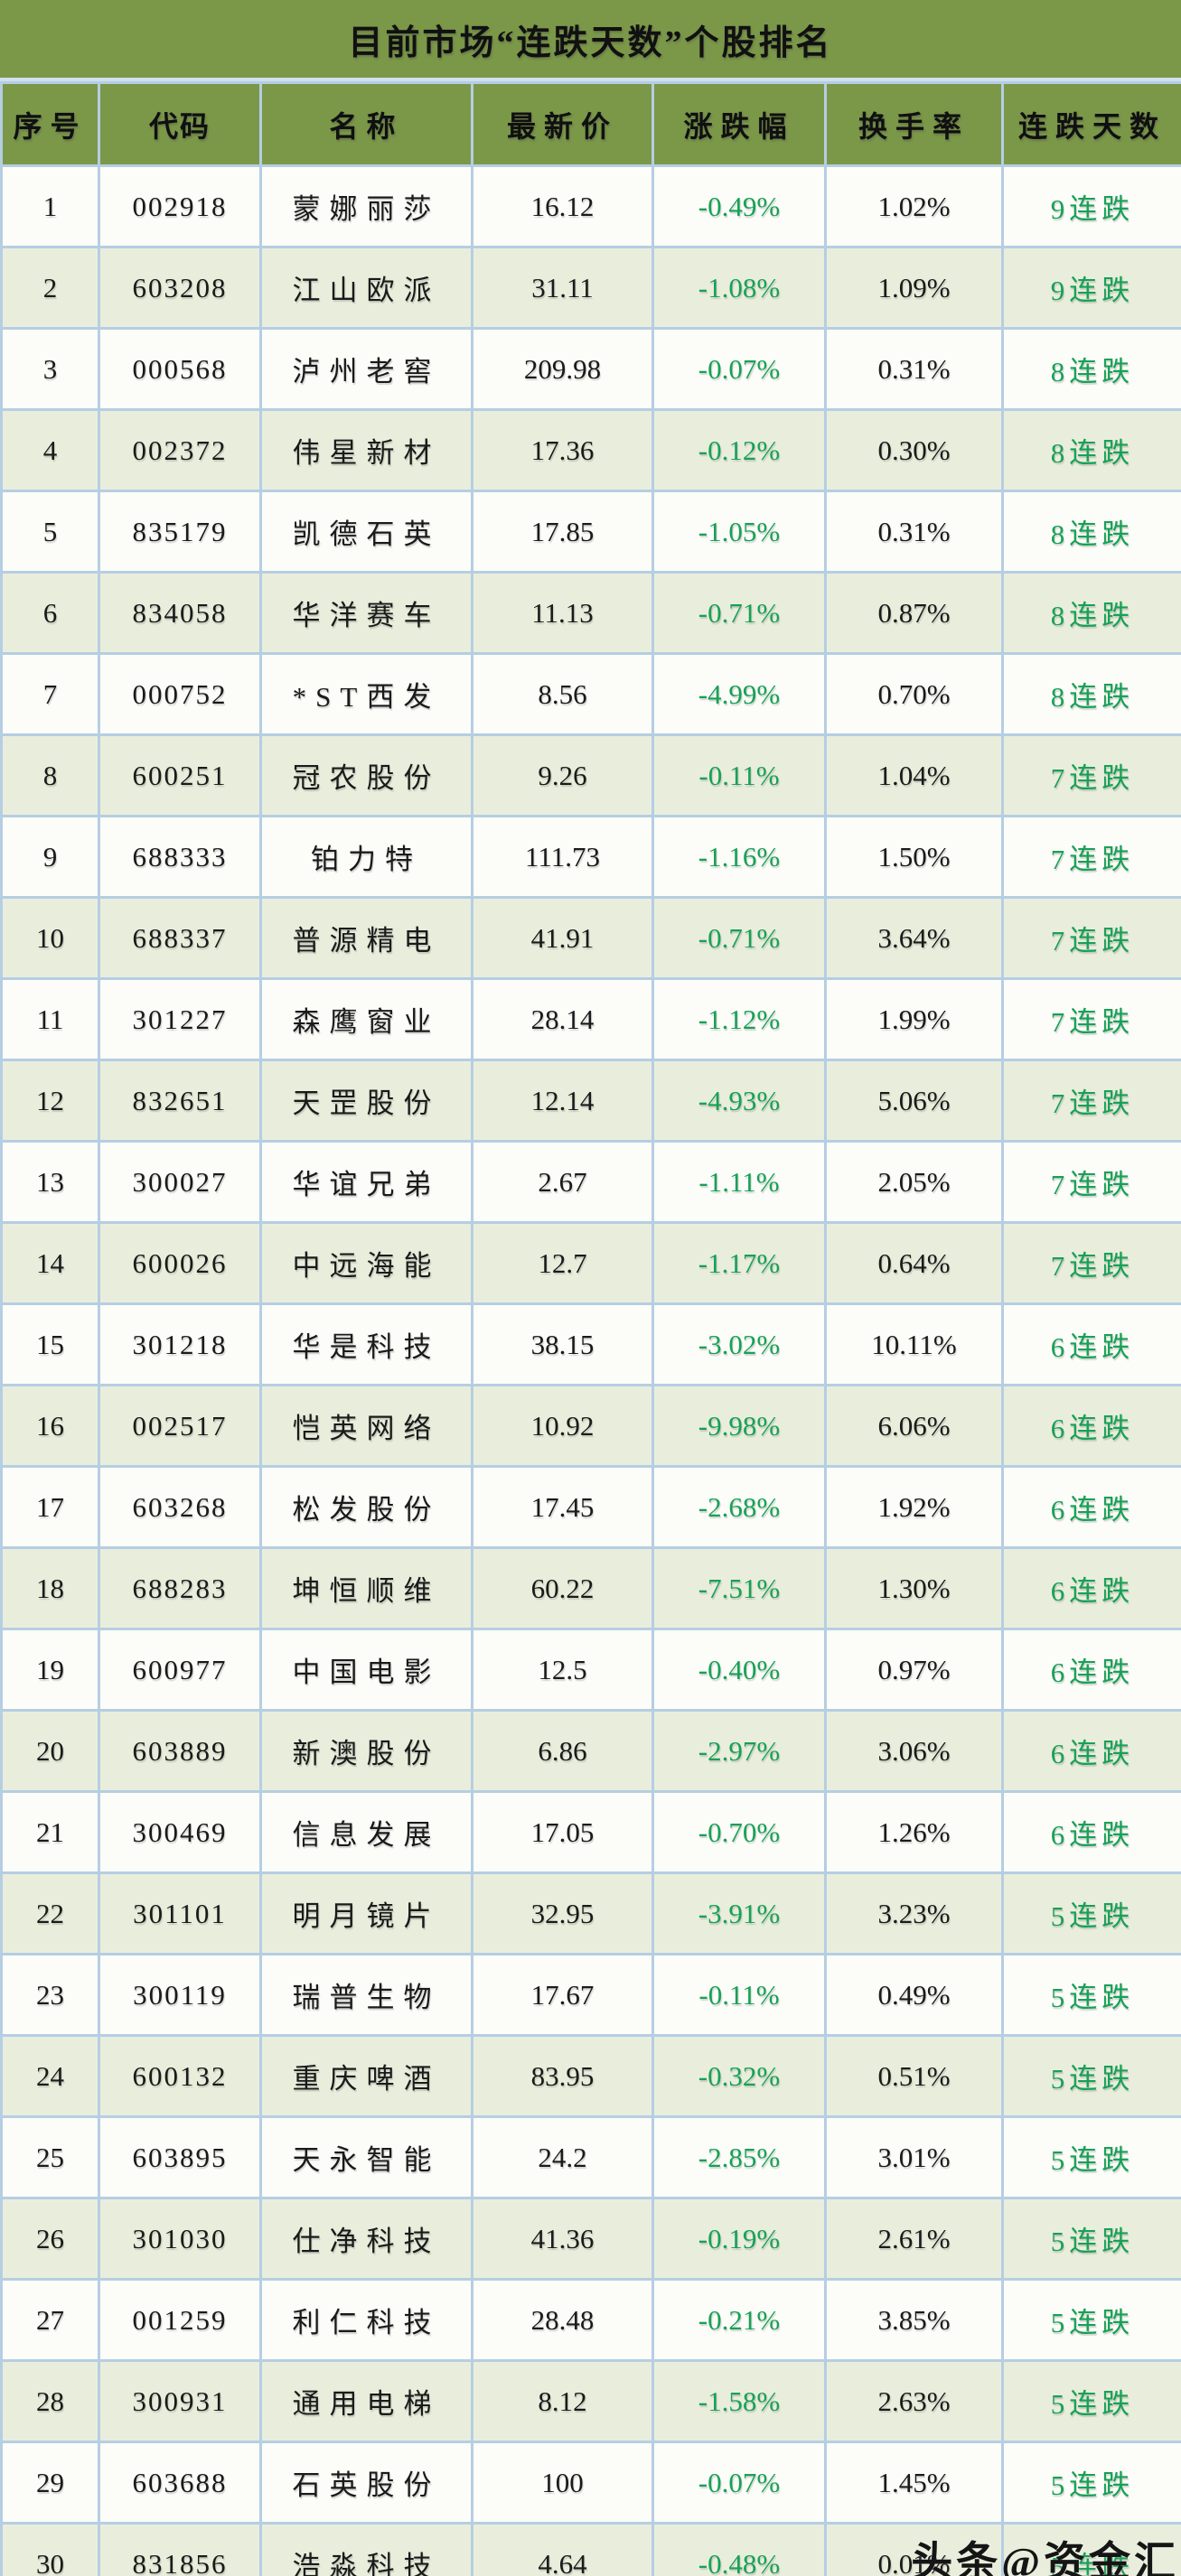  What do you see at coordinates (180, 206) in the screenshot?
I see `cell-code: 002918` at bounding box center [180, 206].